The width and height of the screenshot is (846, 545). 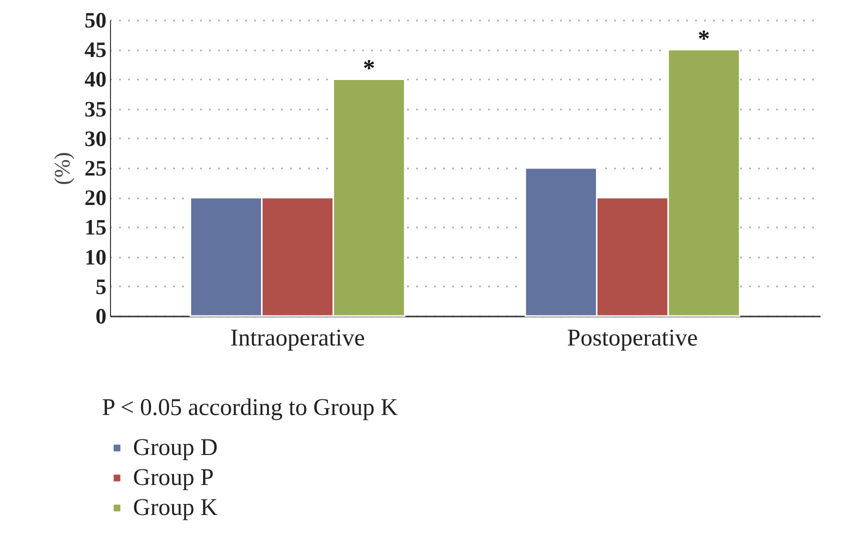 I want to click on y-tick-label: 5, so click(x=101, y=286).